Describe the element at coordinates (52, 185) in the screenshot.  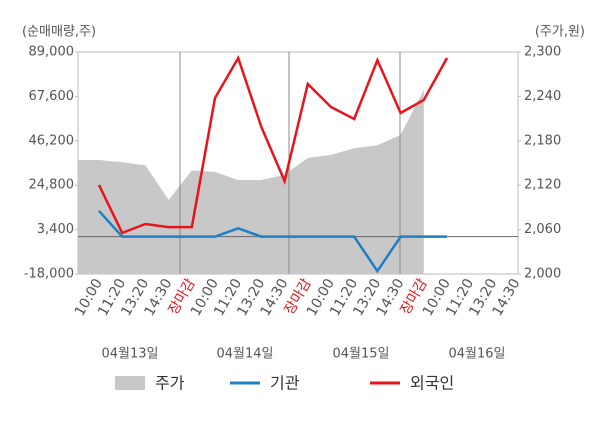
I see `y-tick-label: 24,800` at that location.